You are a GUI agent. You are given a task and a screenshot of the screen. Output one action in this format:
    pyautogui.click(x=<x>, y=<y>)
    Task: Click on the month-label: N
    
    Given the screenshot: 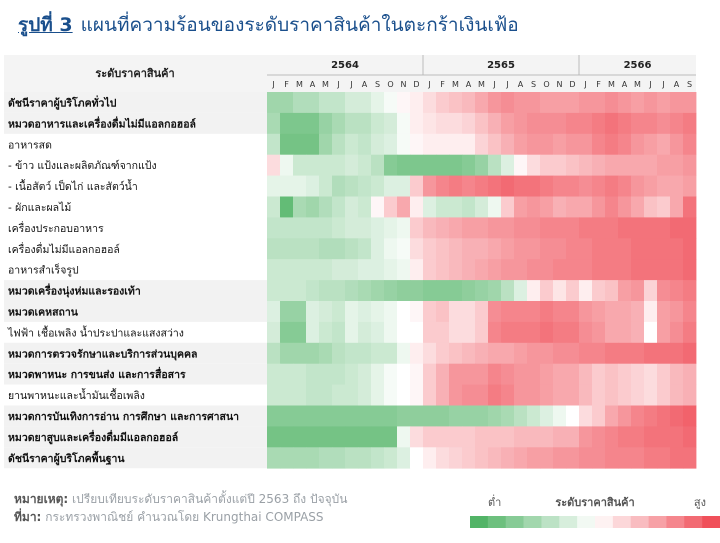 What is the action you would take?
    pyautogui.click(x=404, y=84)
    